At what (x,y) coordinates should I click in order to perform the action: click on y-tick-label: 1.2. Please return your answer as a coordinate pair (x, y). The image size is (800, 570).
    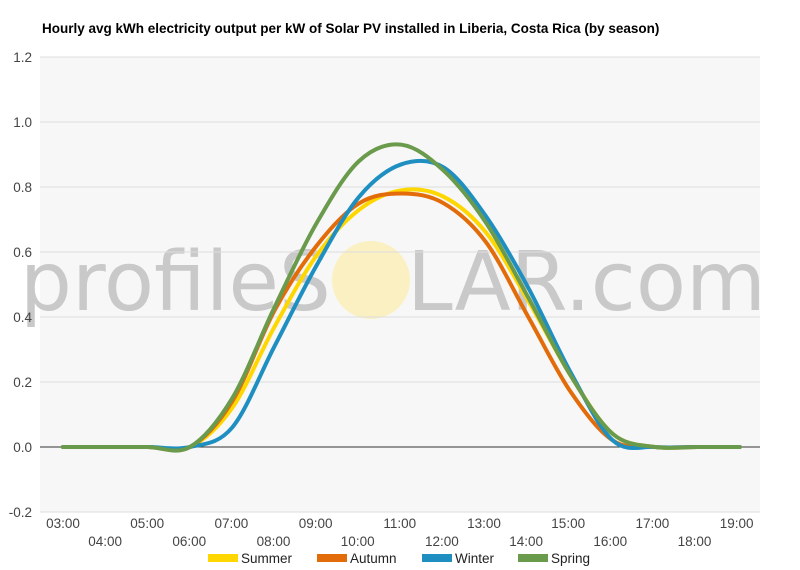
    Looking at the image, I should click on (22, 57).